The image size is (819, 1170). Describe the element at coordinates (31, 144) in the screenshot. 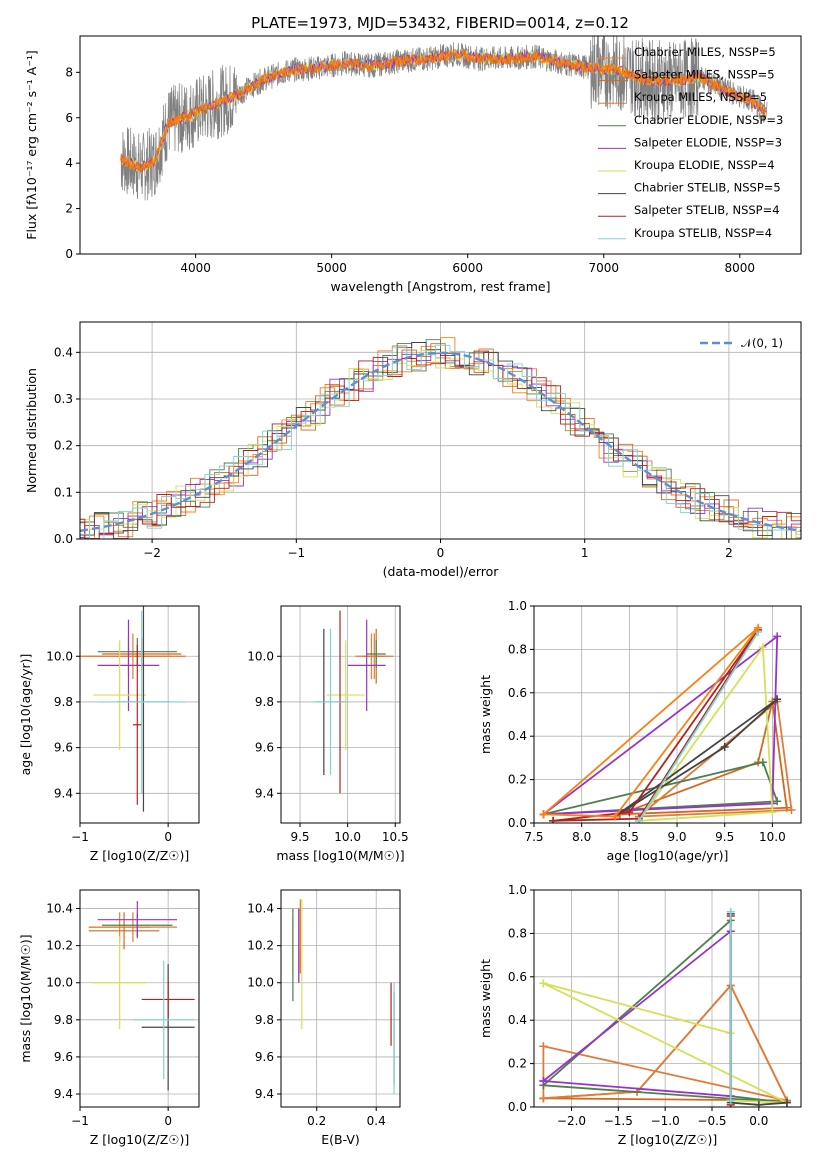

I see `y-axis-label: Flux [fλ10⁻¹⁷ erg cm⁻² s⁻¹ A⁻¹]` at that location.